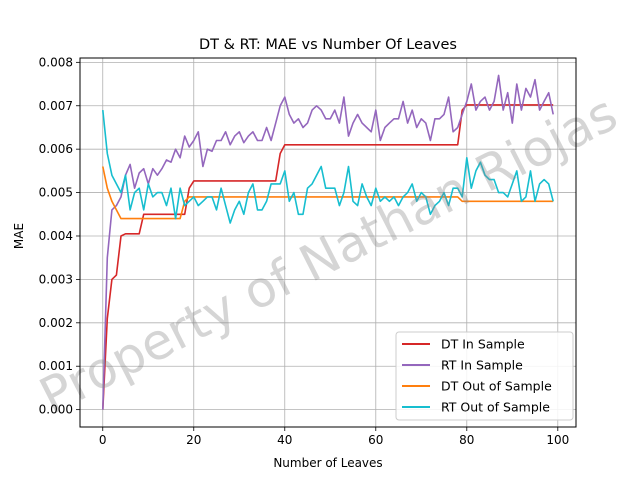  Describe the element at coordinates (56, 193) in the screenshot. I see `y-tick-label: 0.005` at that location.